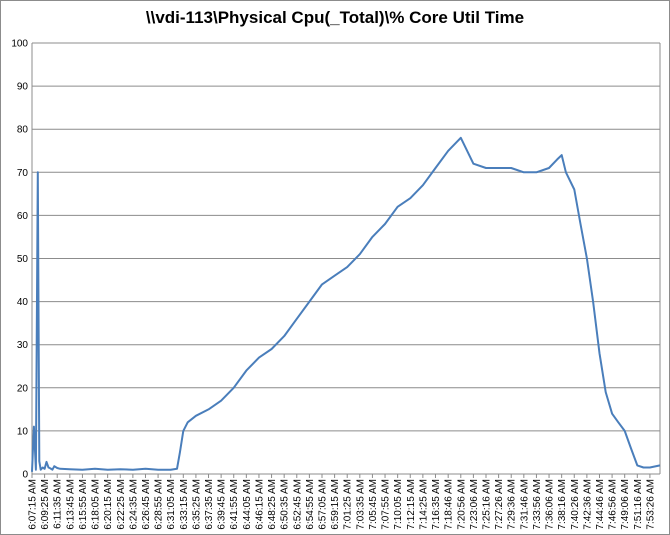 Image resolution: width=670 pixels, height=535 pixels. I want to click on x-tick-label: 7:40:26 AM, so click(575, 504).